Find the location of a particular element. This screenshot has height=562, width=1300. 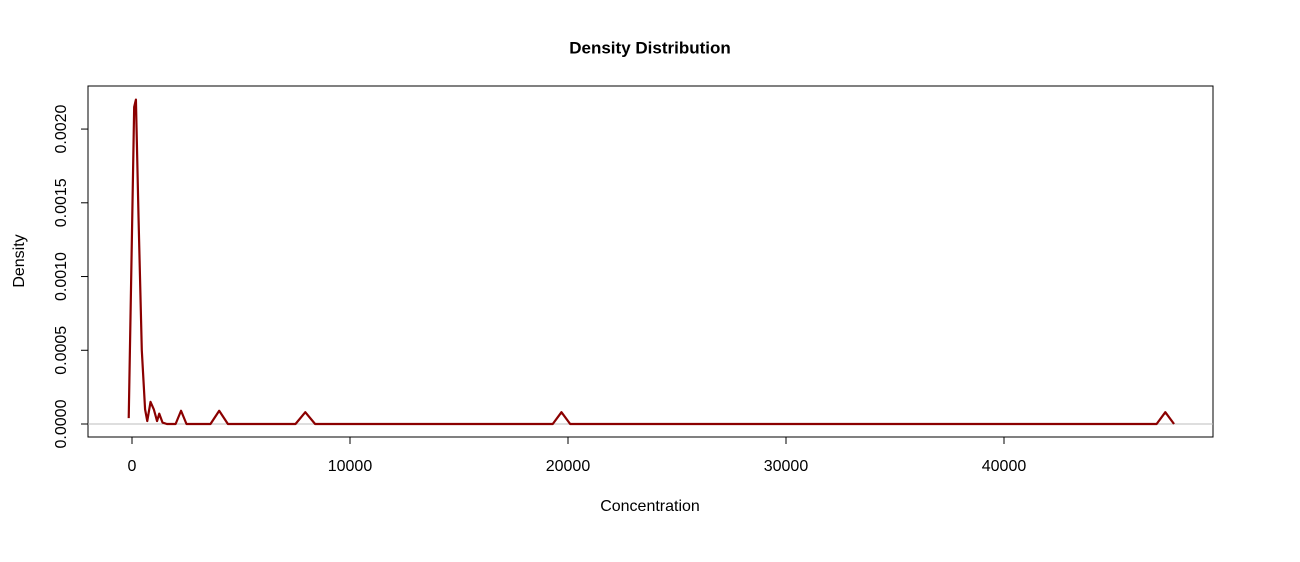

x-tick-label: 20000 is located at coordinates (568, 466).